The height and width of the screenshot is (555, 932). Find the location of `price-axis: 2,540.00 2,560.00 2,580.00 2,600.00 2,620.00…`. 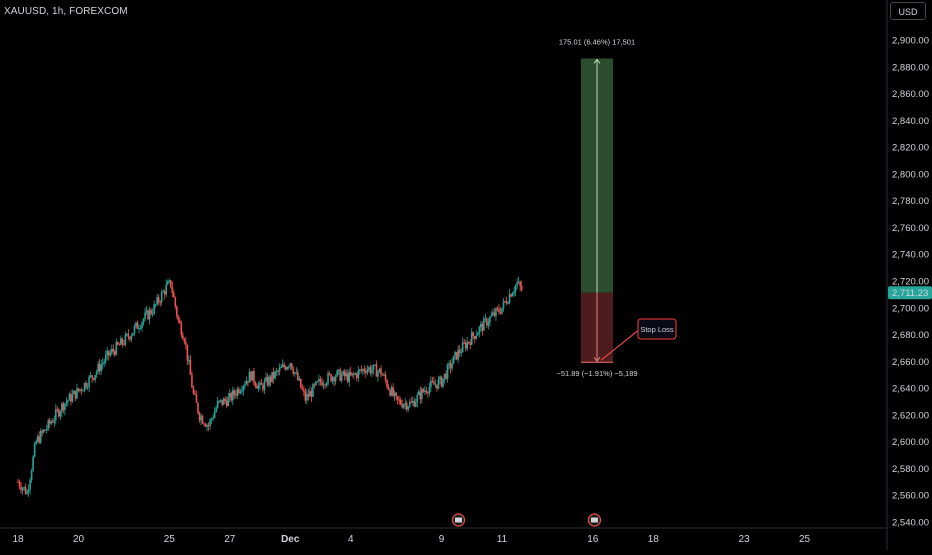

price-axis: 2,540.00 2,560.00 2,580.00 2,600.00 2,620.00… is located at coordinates (907, 275).